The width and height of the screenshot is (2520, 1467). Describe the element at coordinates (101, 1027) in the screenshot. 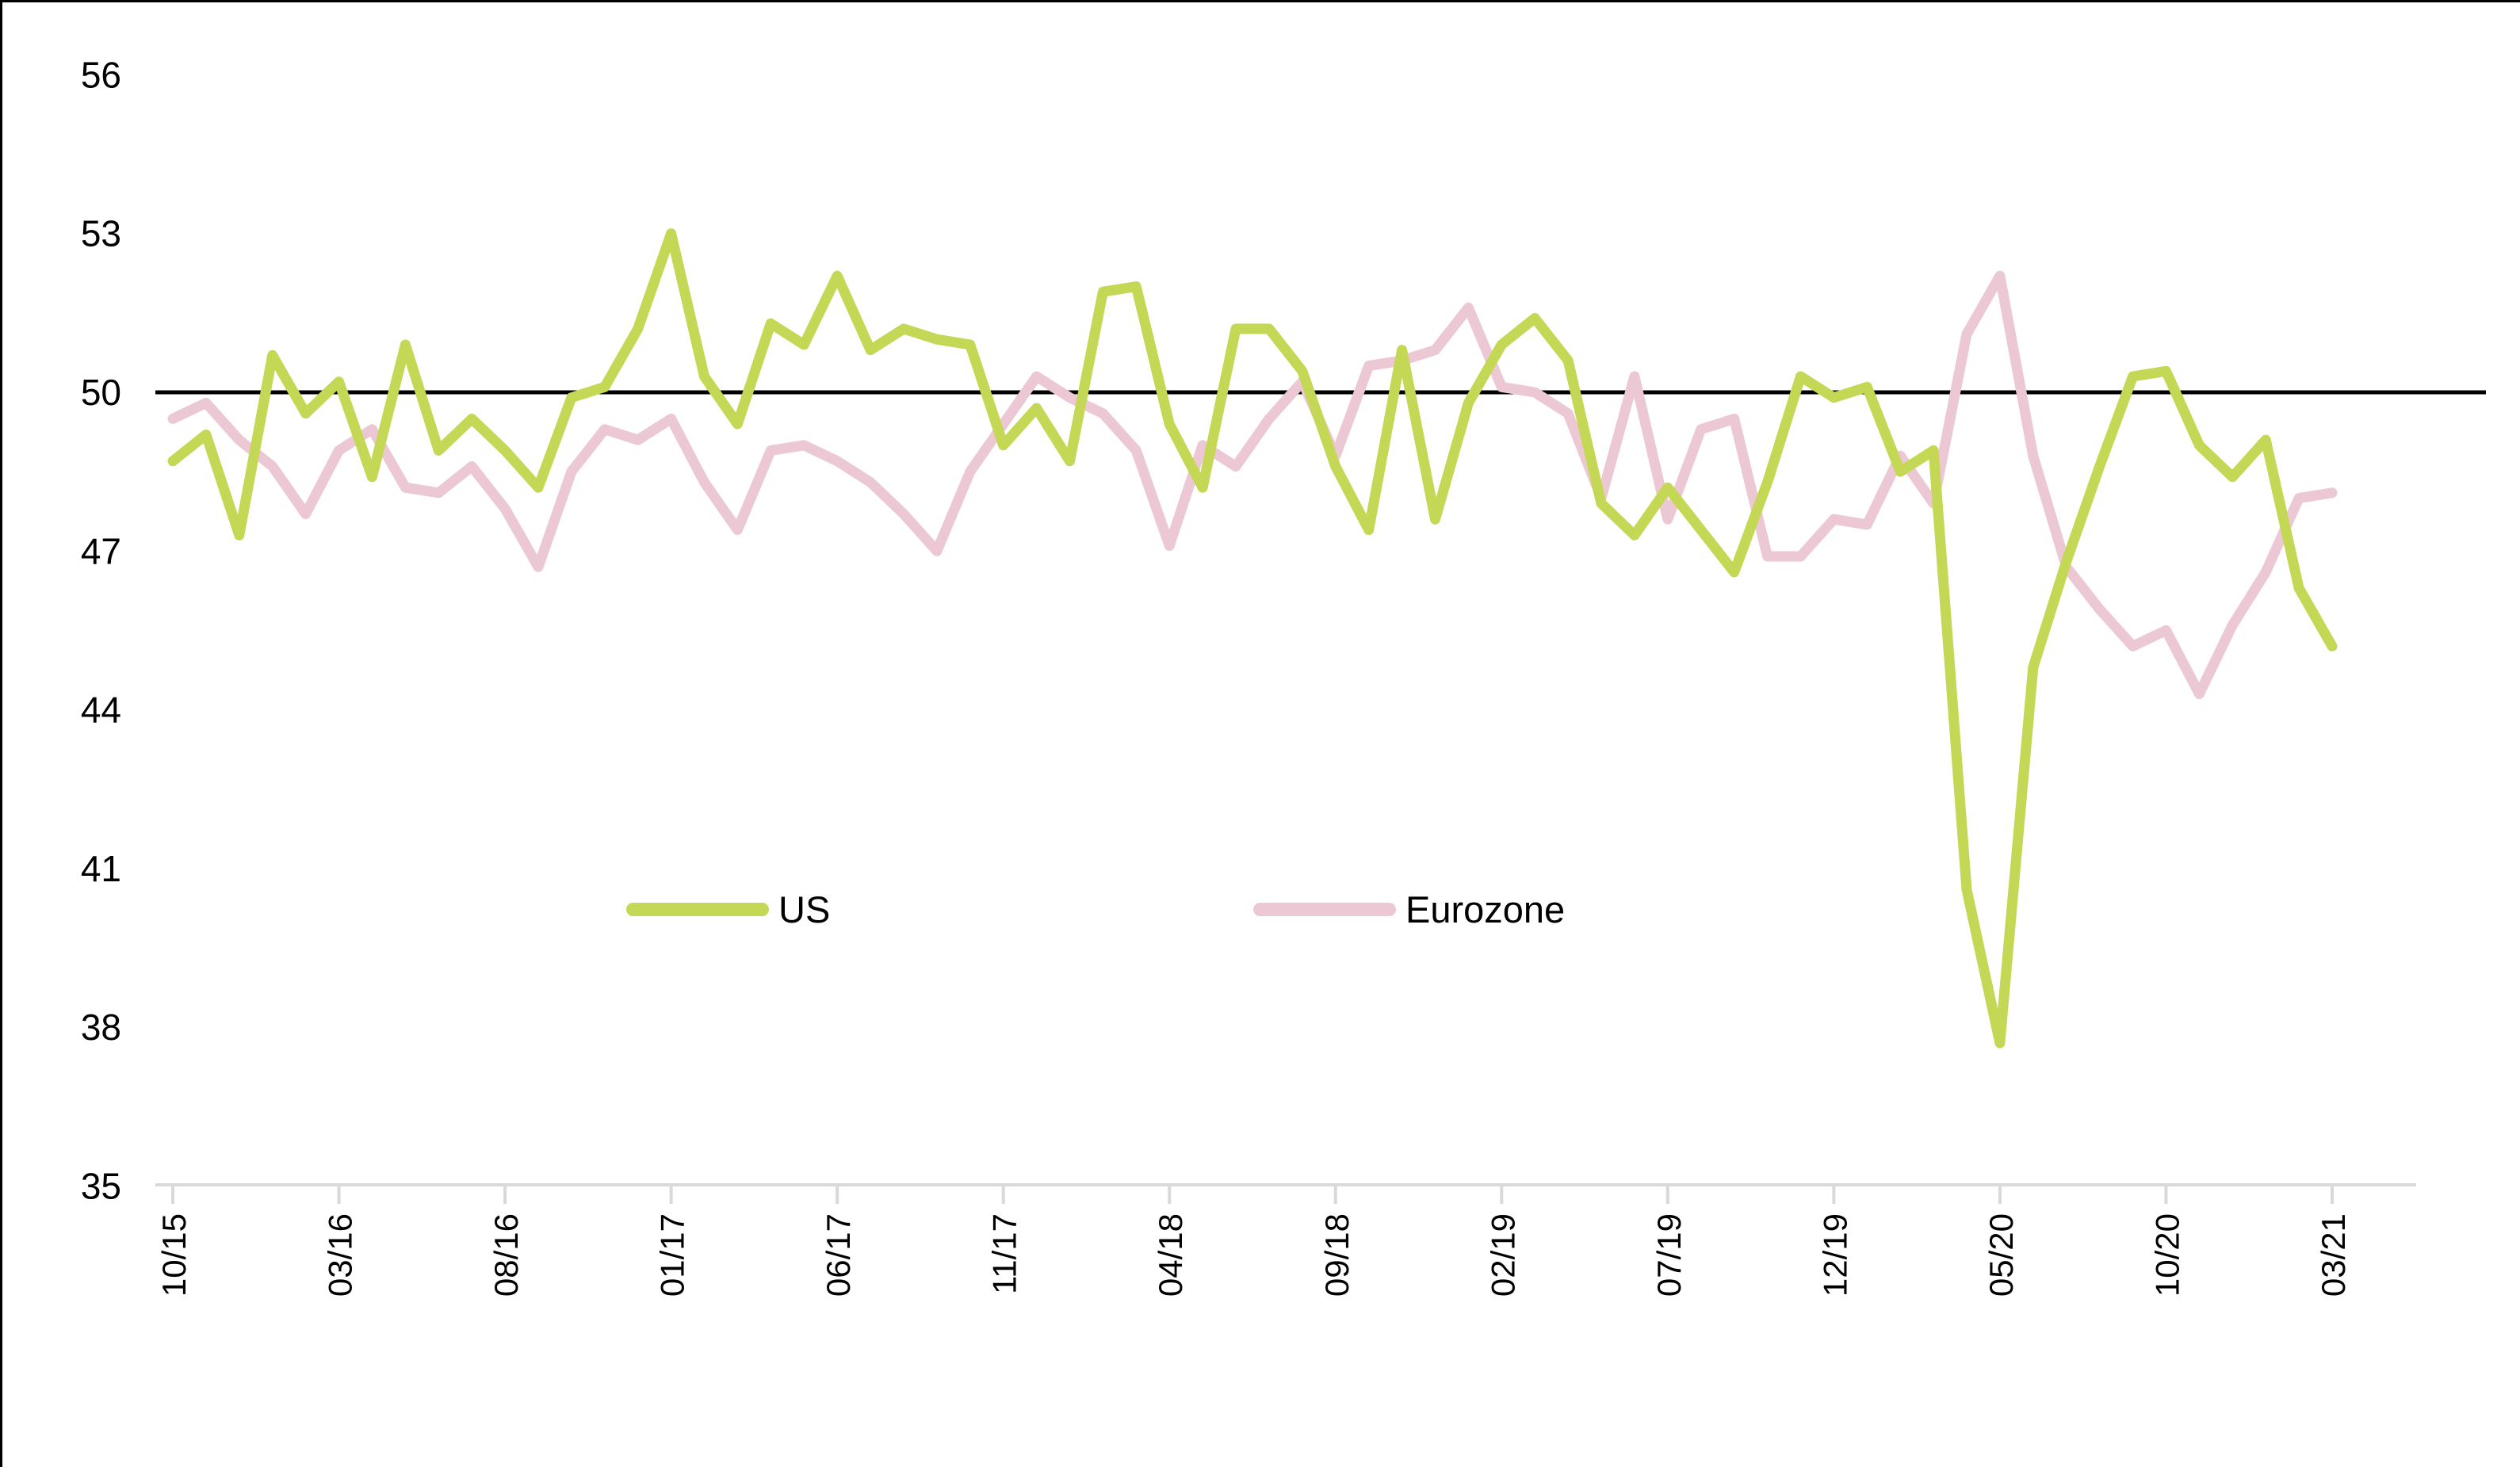

I see `y-tick-label: 38` at that location.